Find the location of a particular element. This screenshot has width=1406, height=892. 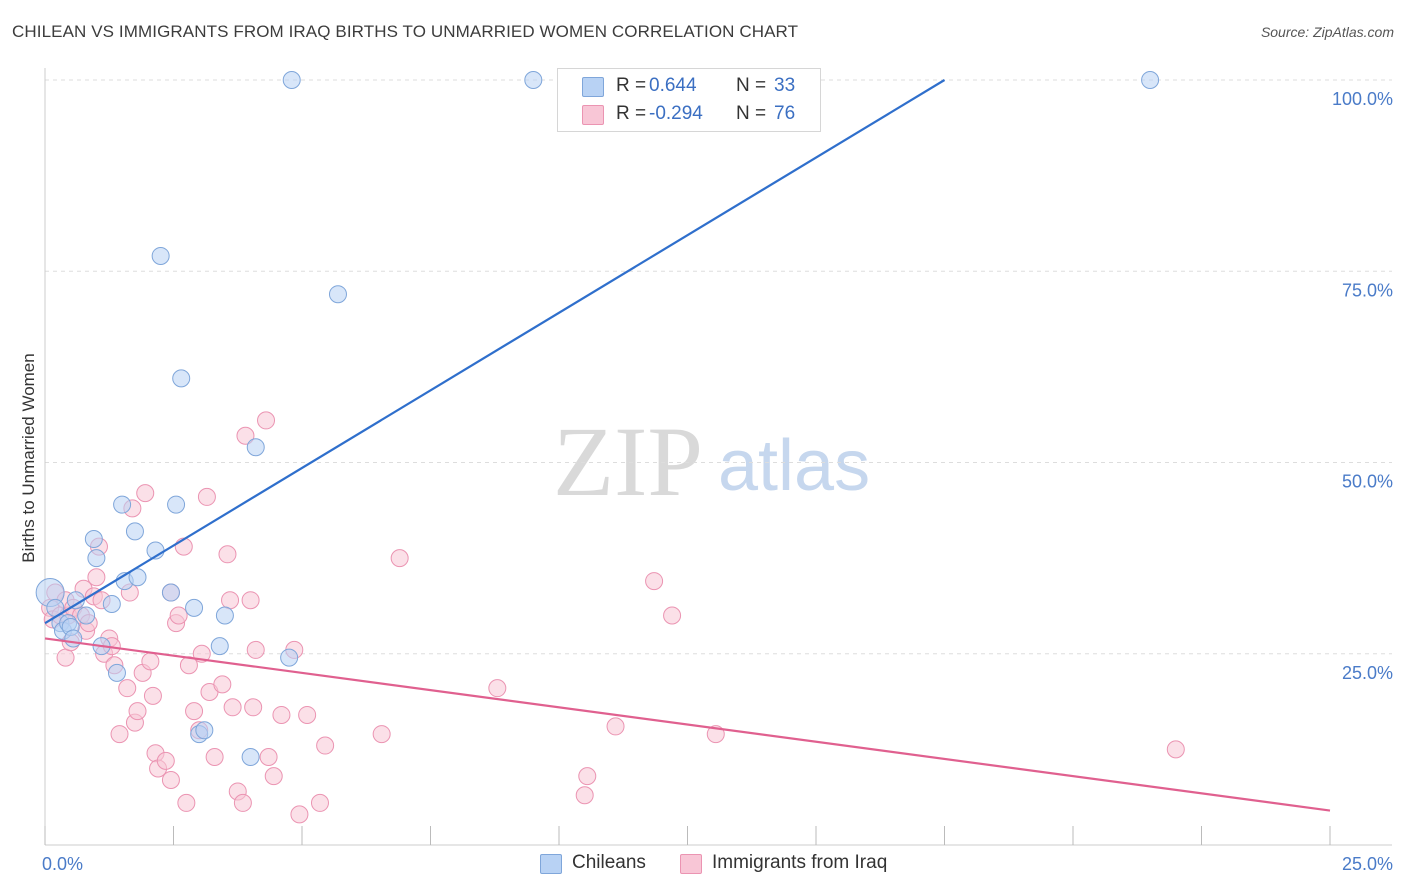

watermark-zip: ZIP is located at coordinates (628, 461).